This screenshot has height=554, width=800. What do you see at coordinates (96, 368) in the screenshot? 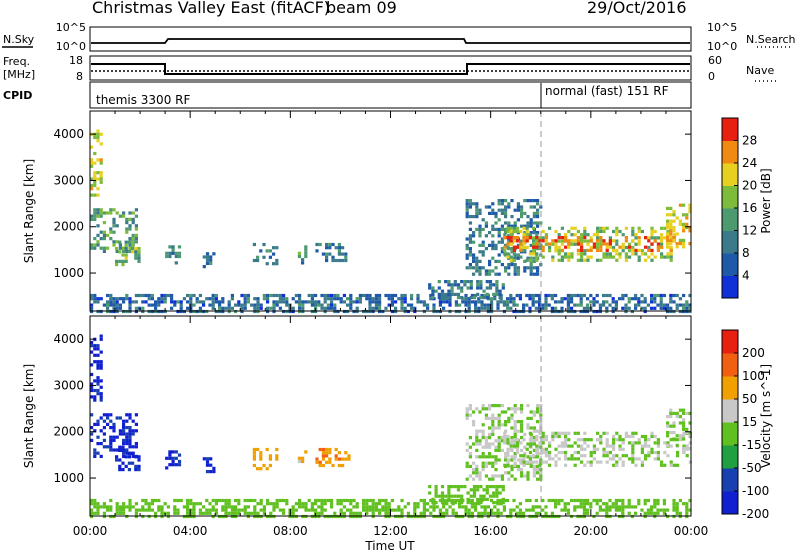
I see `echo-region` at bounding box center [96, 368].